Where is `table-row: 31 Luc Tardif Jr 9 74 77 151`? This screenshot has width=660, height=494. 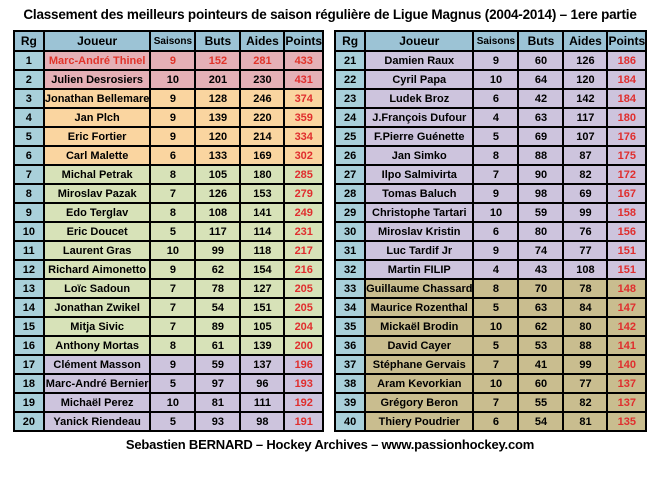 table-row: 31 Luc Tardif Jr 9 74 77 151 is located at coordinates (491, 250).